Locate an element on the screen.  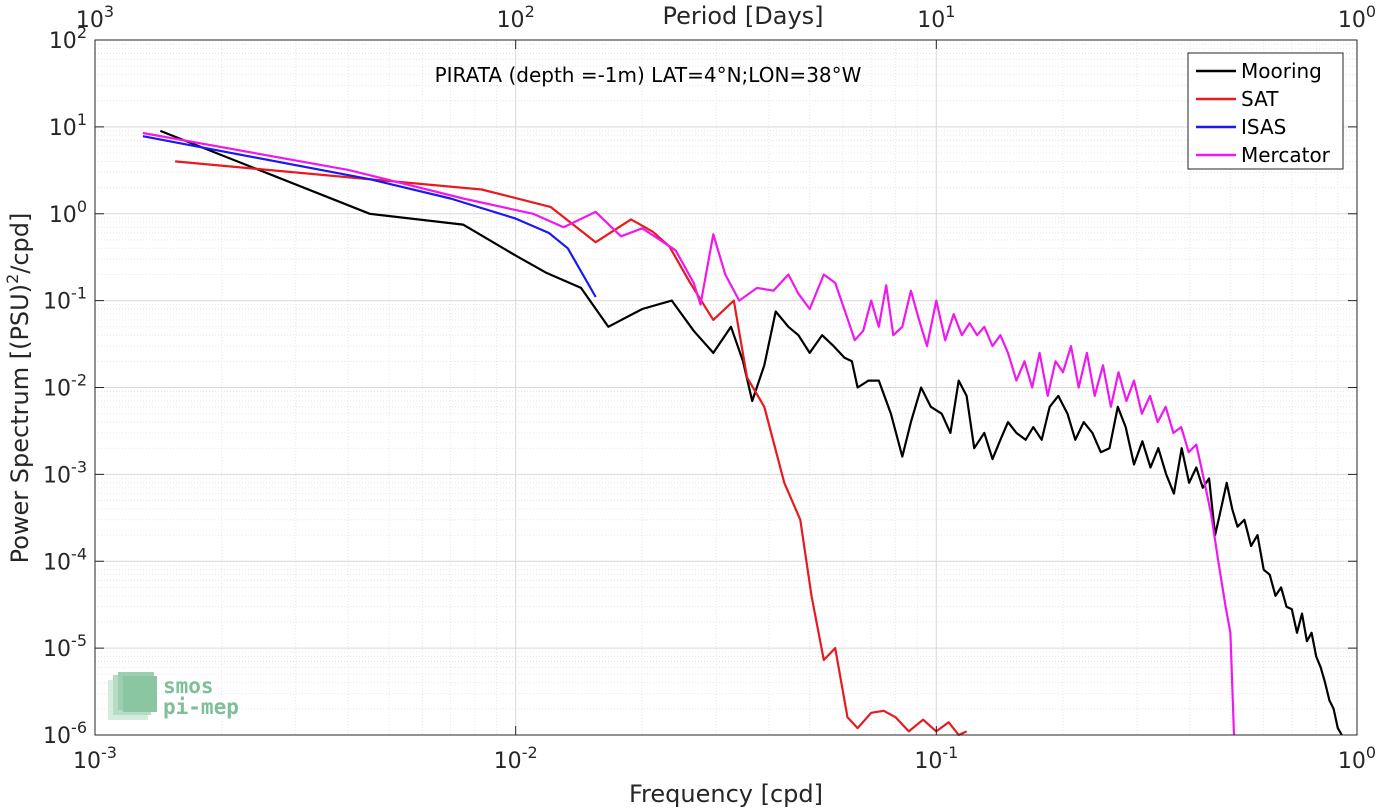
legend-items: Mooring SAT ISAS Mercator is located at coordinates (1263, 113).